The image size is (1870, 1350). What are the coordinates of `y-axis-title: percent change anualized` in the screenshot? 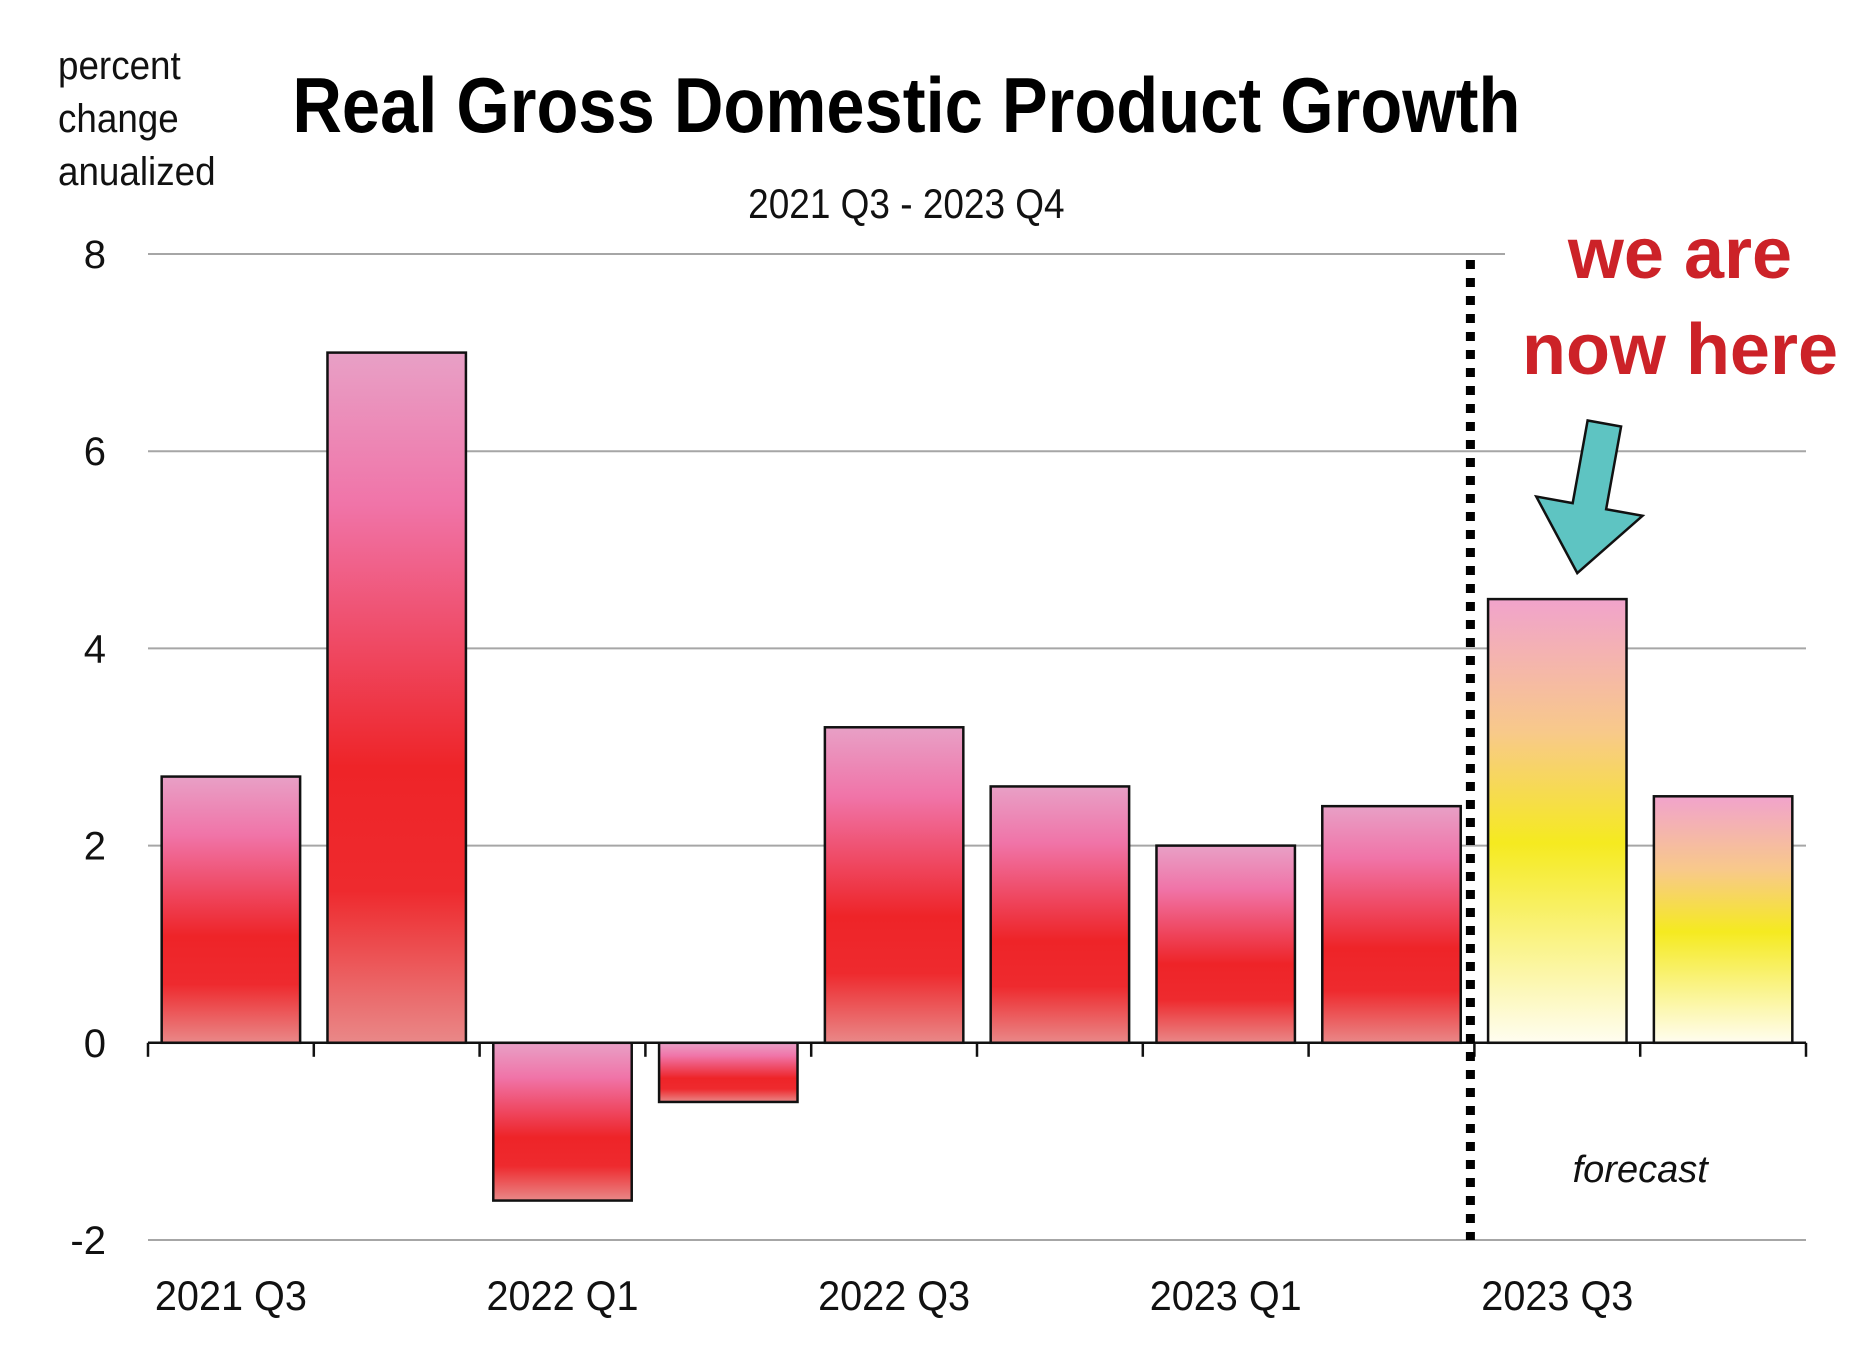 It's located at (137, 119).